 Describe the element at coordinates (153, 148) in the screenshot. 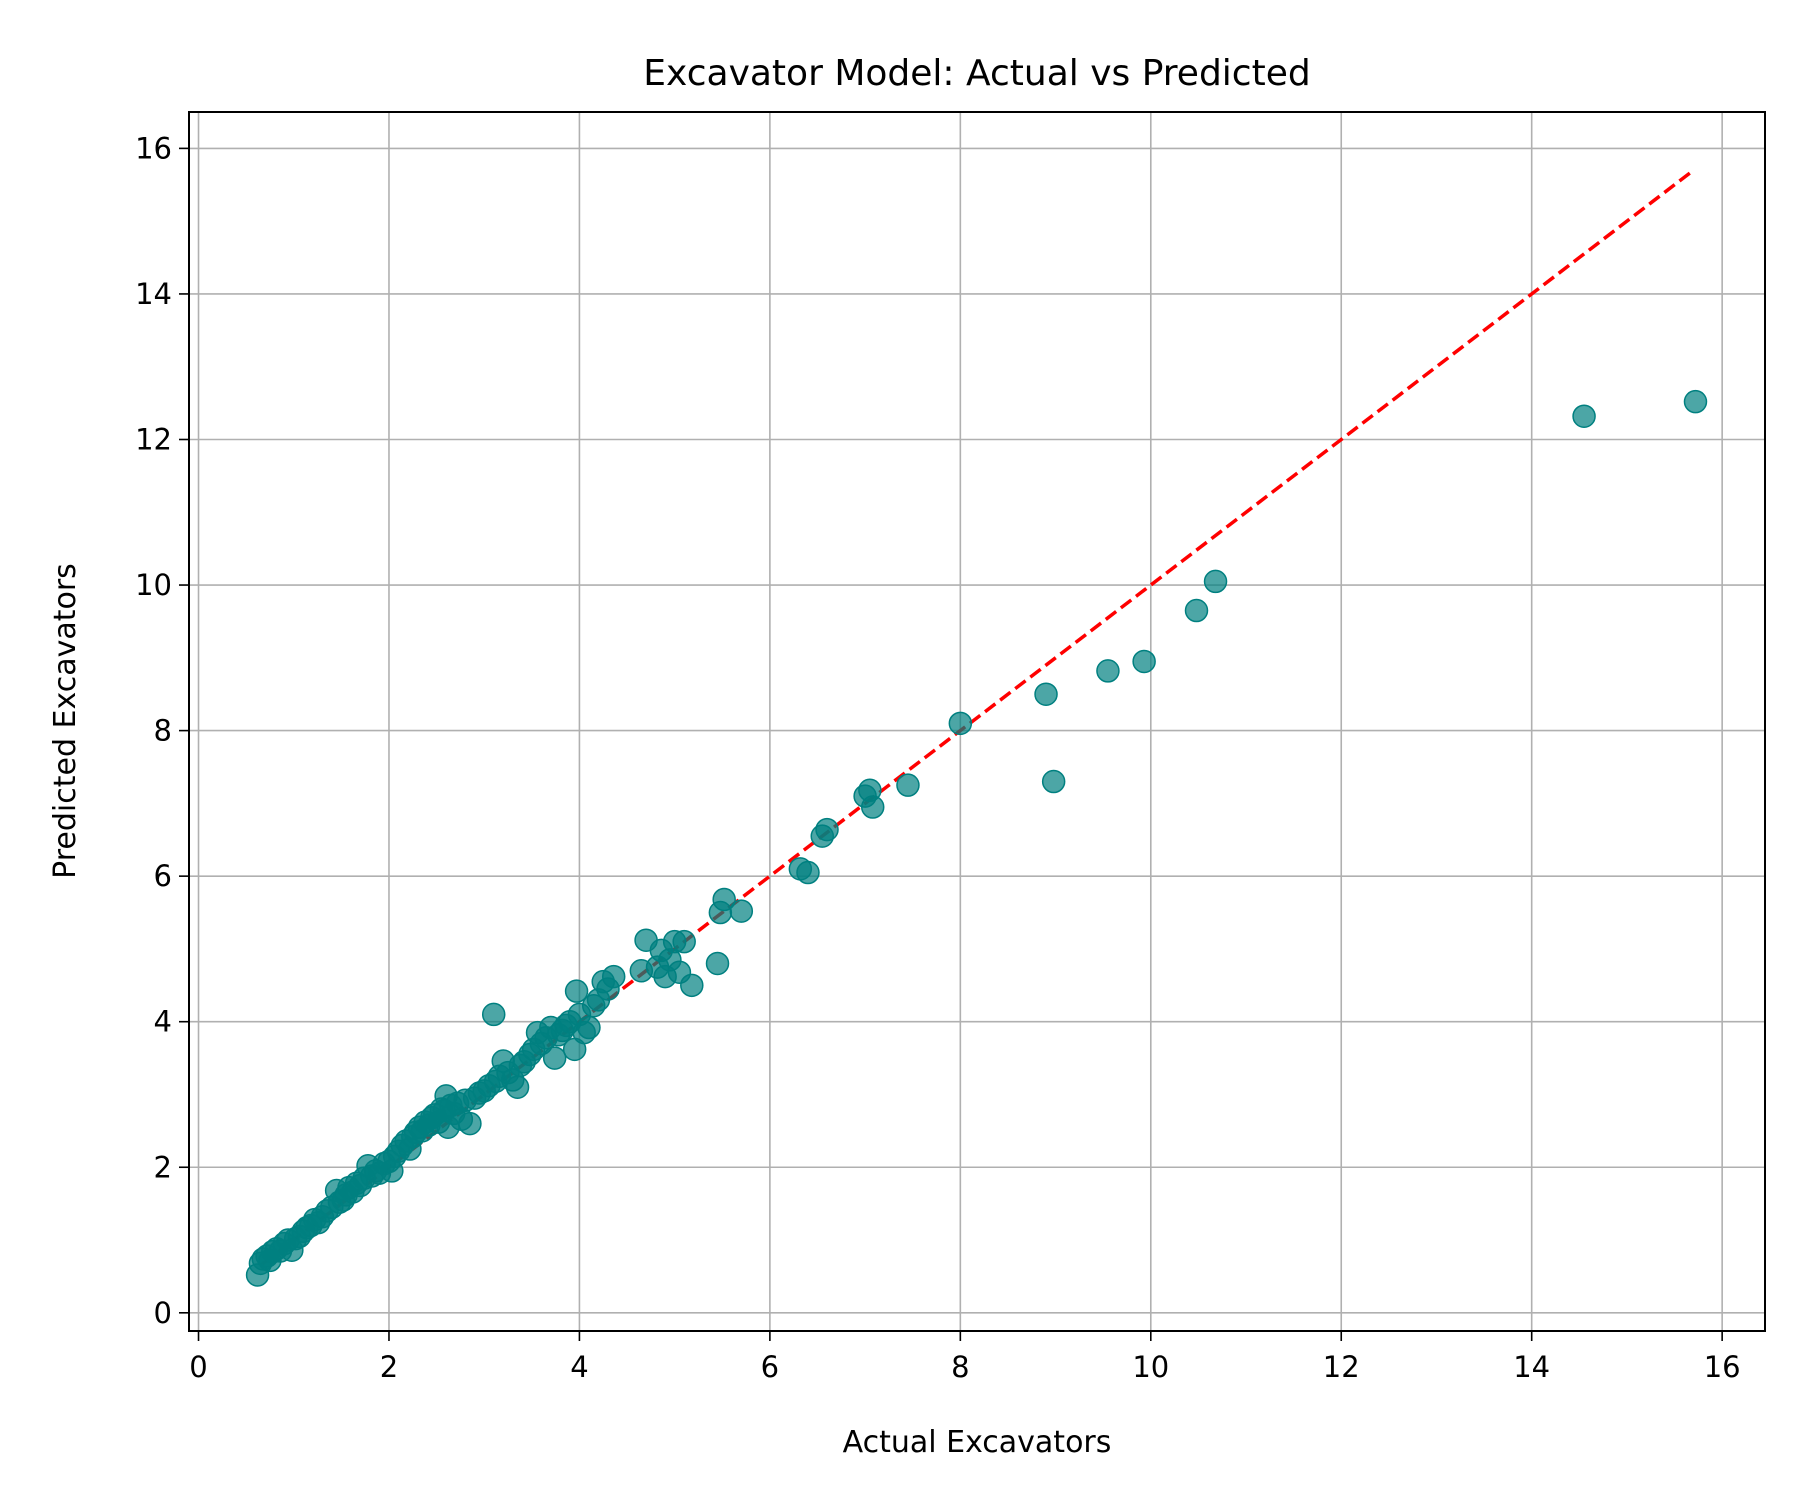

I see `y-tick-label: 16` at that location.